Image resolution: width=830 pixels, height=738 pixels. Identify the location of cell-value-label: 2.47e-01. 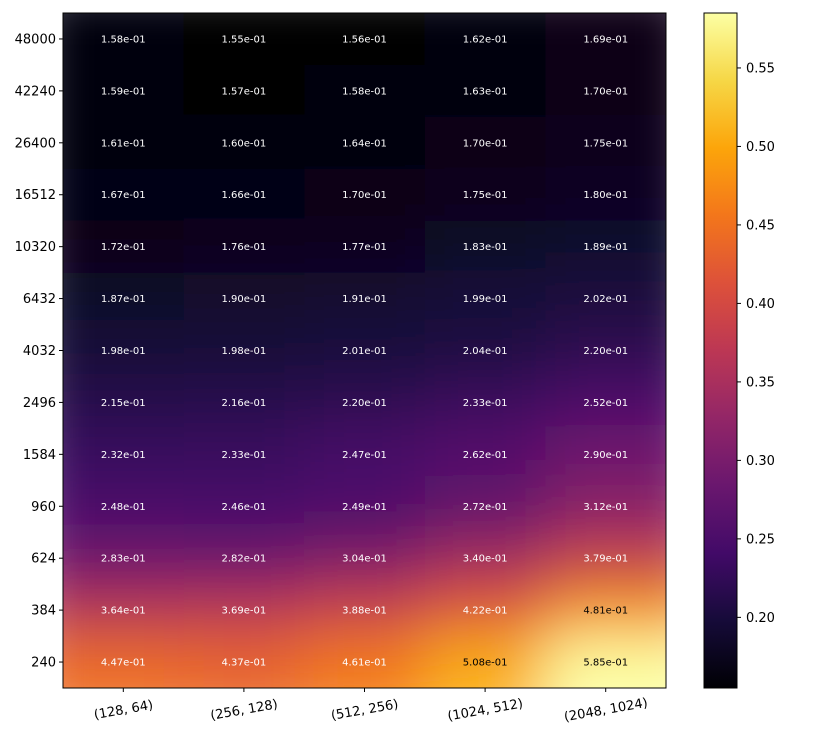
(364, 455).